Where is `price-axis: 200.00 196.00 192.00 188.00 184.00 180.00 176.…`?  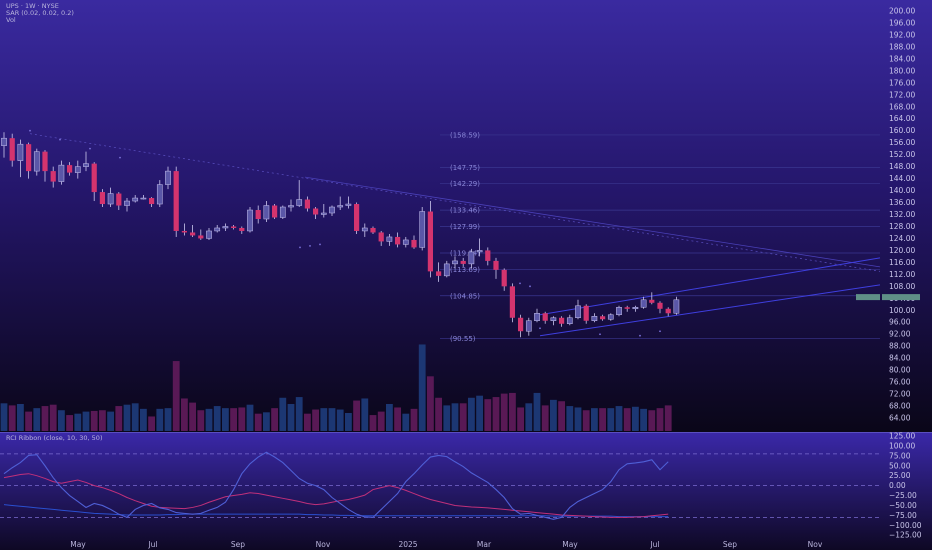 price-axis: 200.00 196.00 192.00 188.00 184.00 180.00 176.… is located at coordinates (902, 214).